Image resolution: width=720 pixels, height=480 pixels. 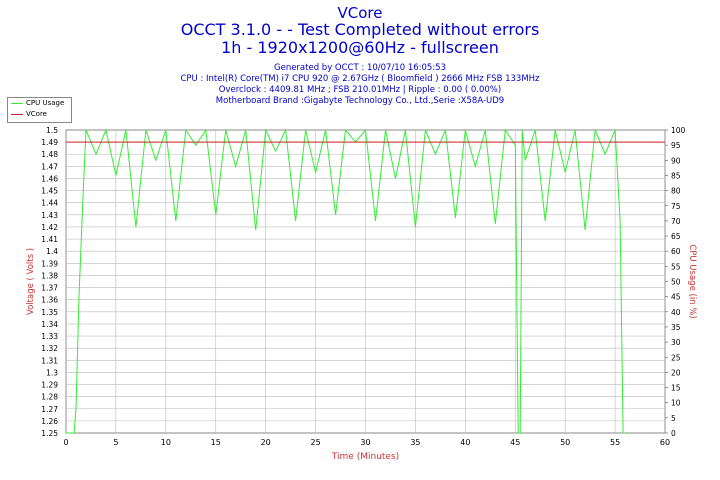 I want to click on legend-item-cpu-usage: CPU Usage, so click(x=39, y=103).